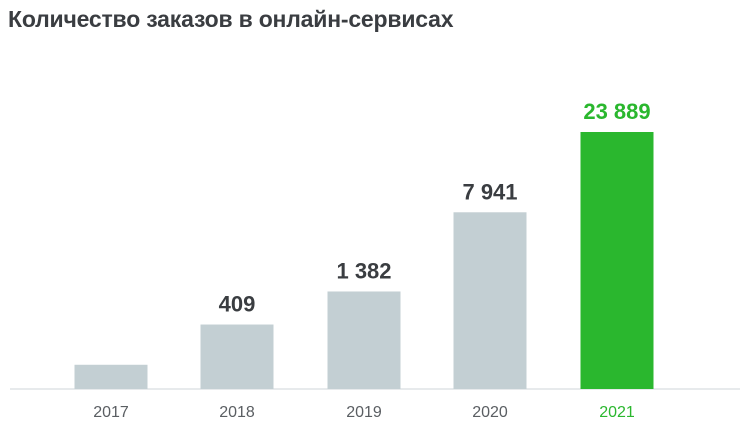 The image size is (750, 441). I want to click on value-label-2019: 1 382, so click(363, 270).